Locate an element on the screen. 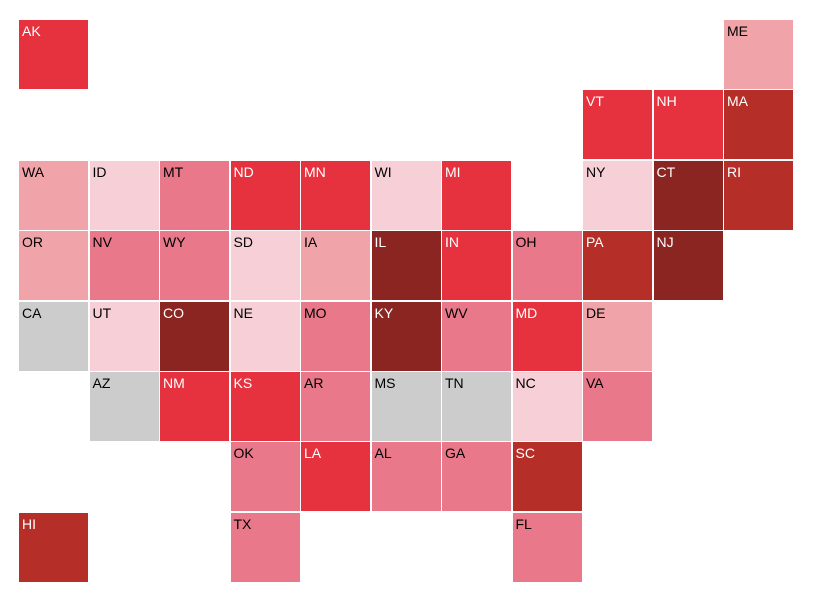  state-tile: WV is located at coordinates (476, 336).